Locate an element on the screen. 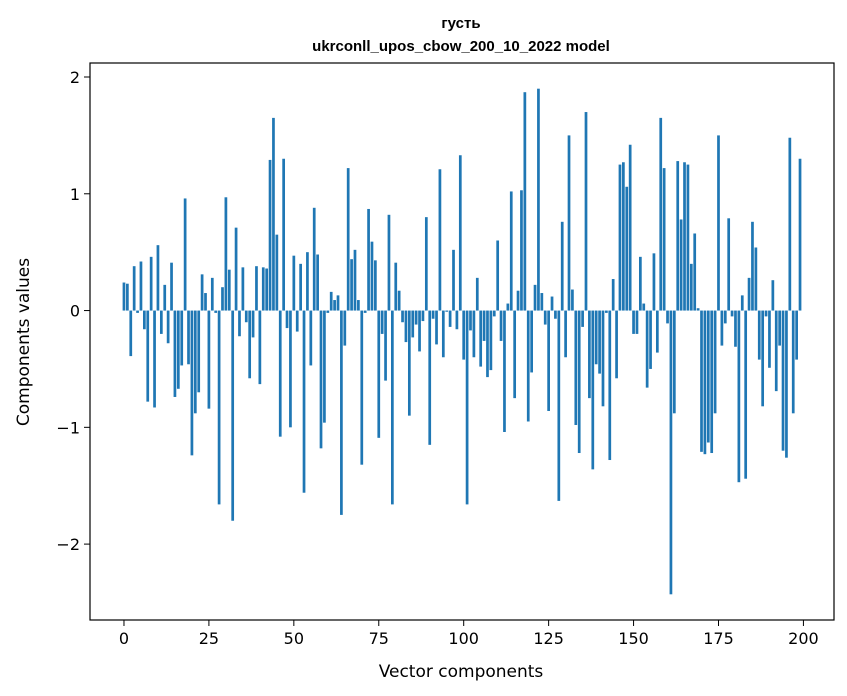 This screenshot has height=696, width=847. x-tick-label: 75 is located at coordinates (379, 638).